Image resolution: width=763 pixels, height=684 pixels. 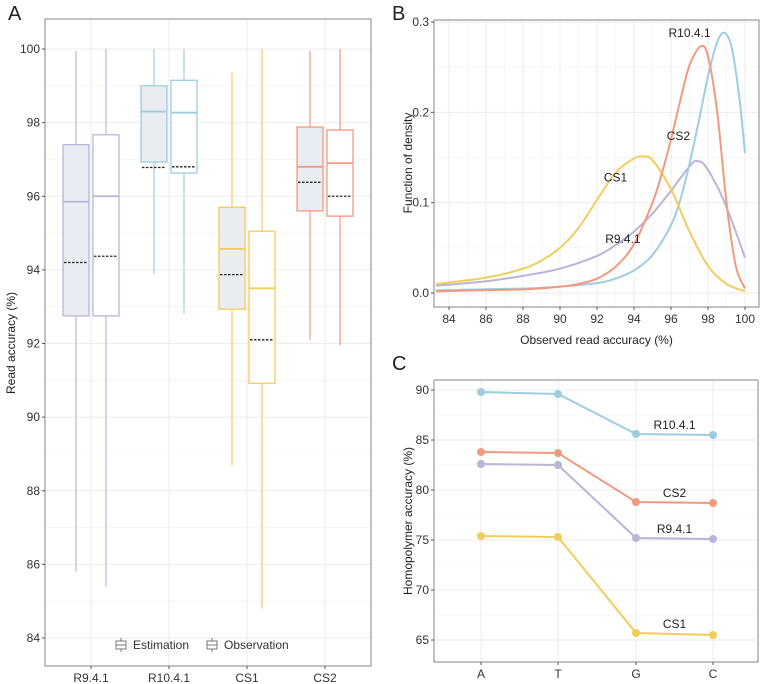 I want to click on density-curve-cs2, so click(x=591, y=168).